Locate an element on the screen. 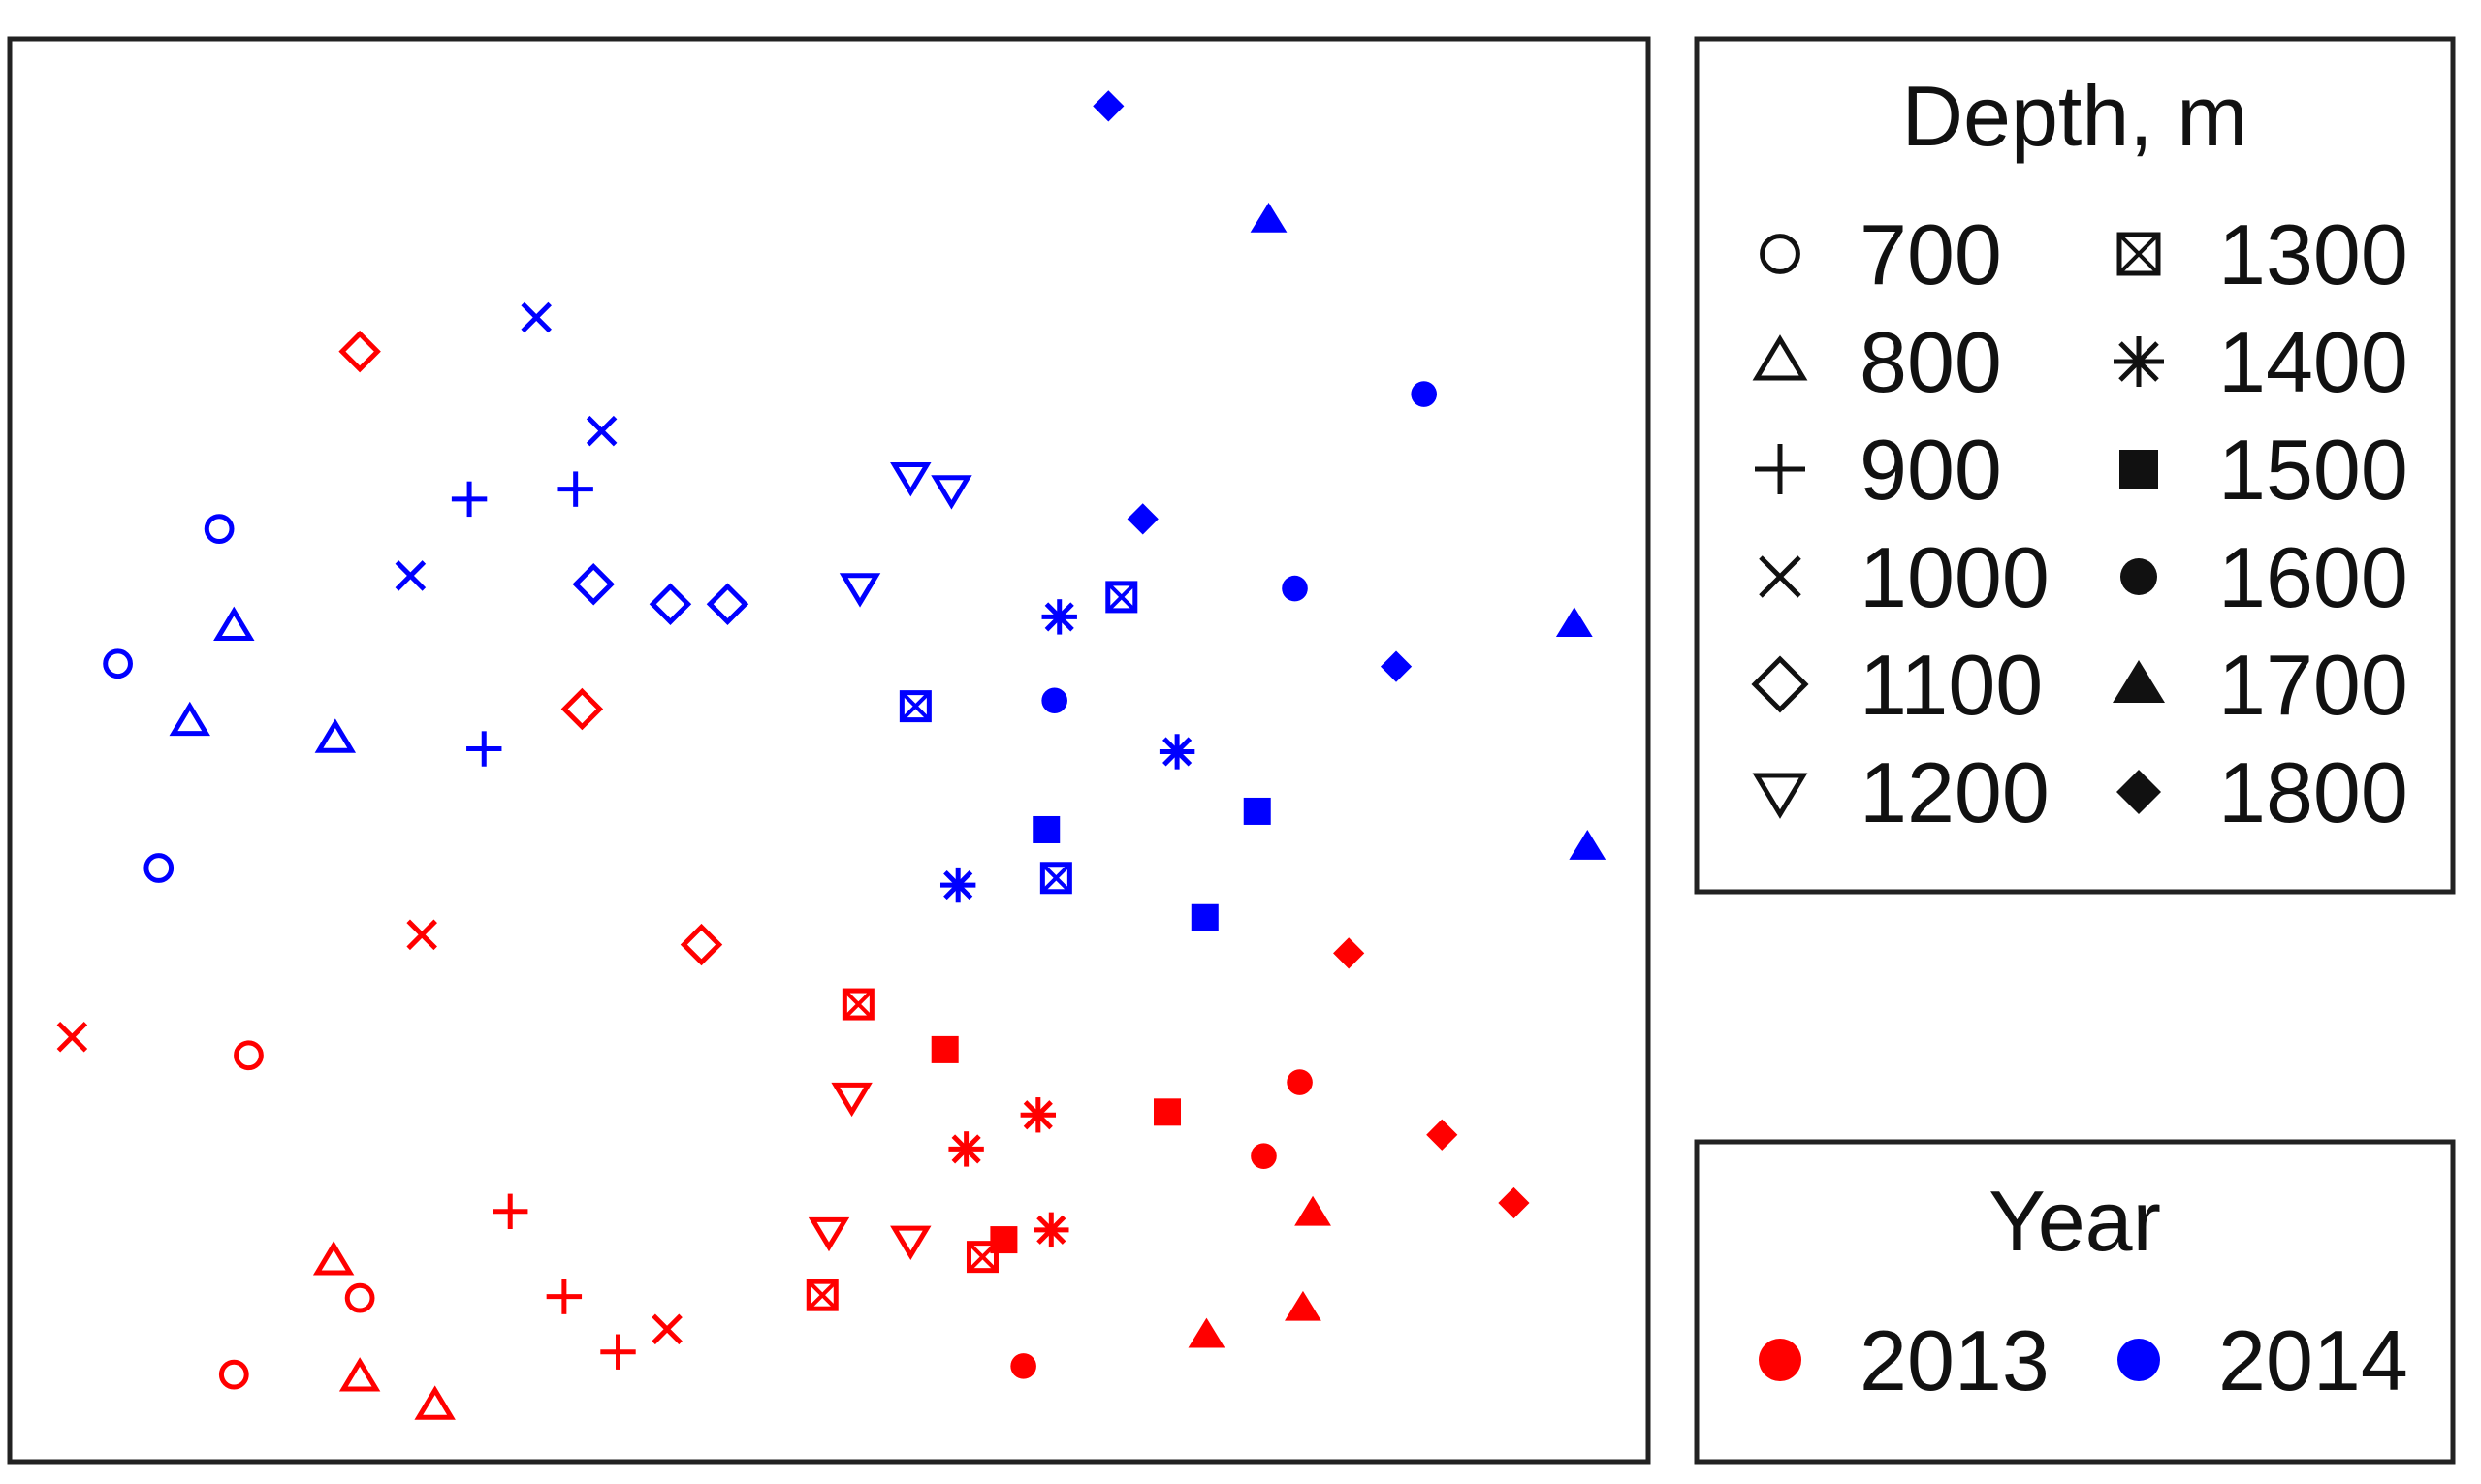 This screenshot has height=1484, width=2481. legend-symbol-open-triangle-down-icon is located at coordinates (1780, 796).